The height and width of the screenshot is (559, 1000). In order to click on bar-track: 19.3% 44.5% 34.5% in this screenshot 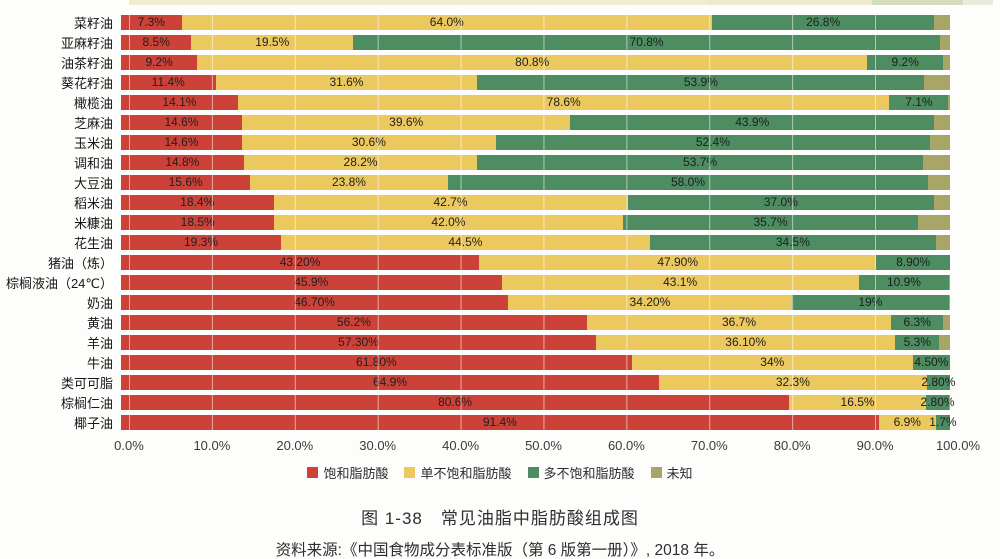, I will do `click(535, 242)`.